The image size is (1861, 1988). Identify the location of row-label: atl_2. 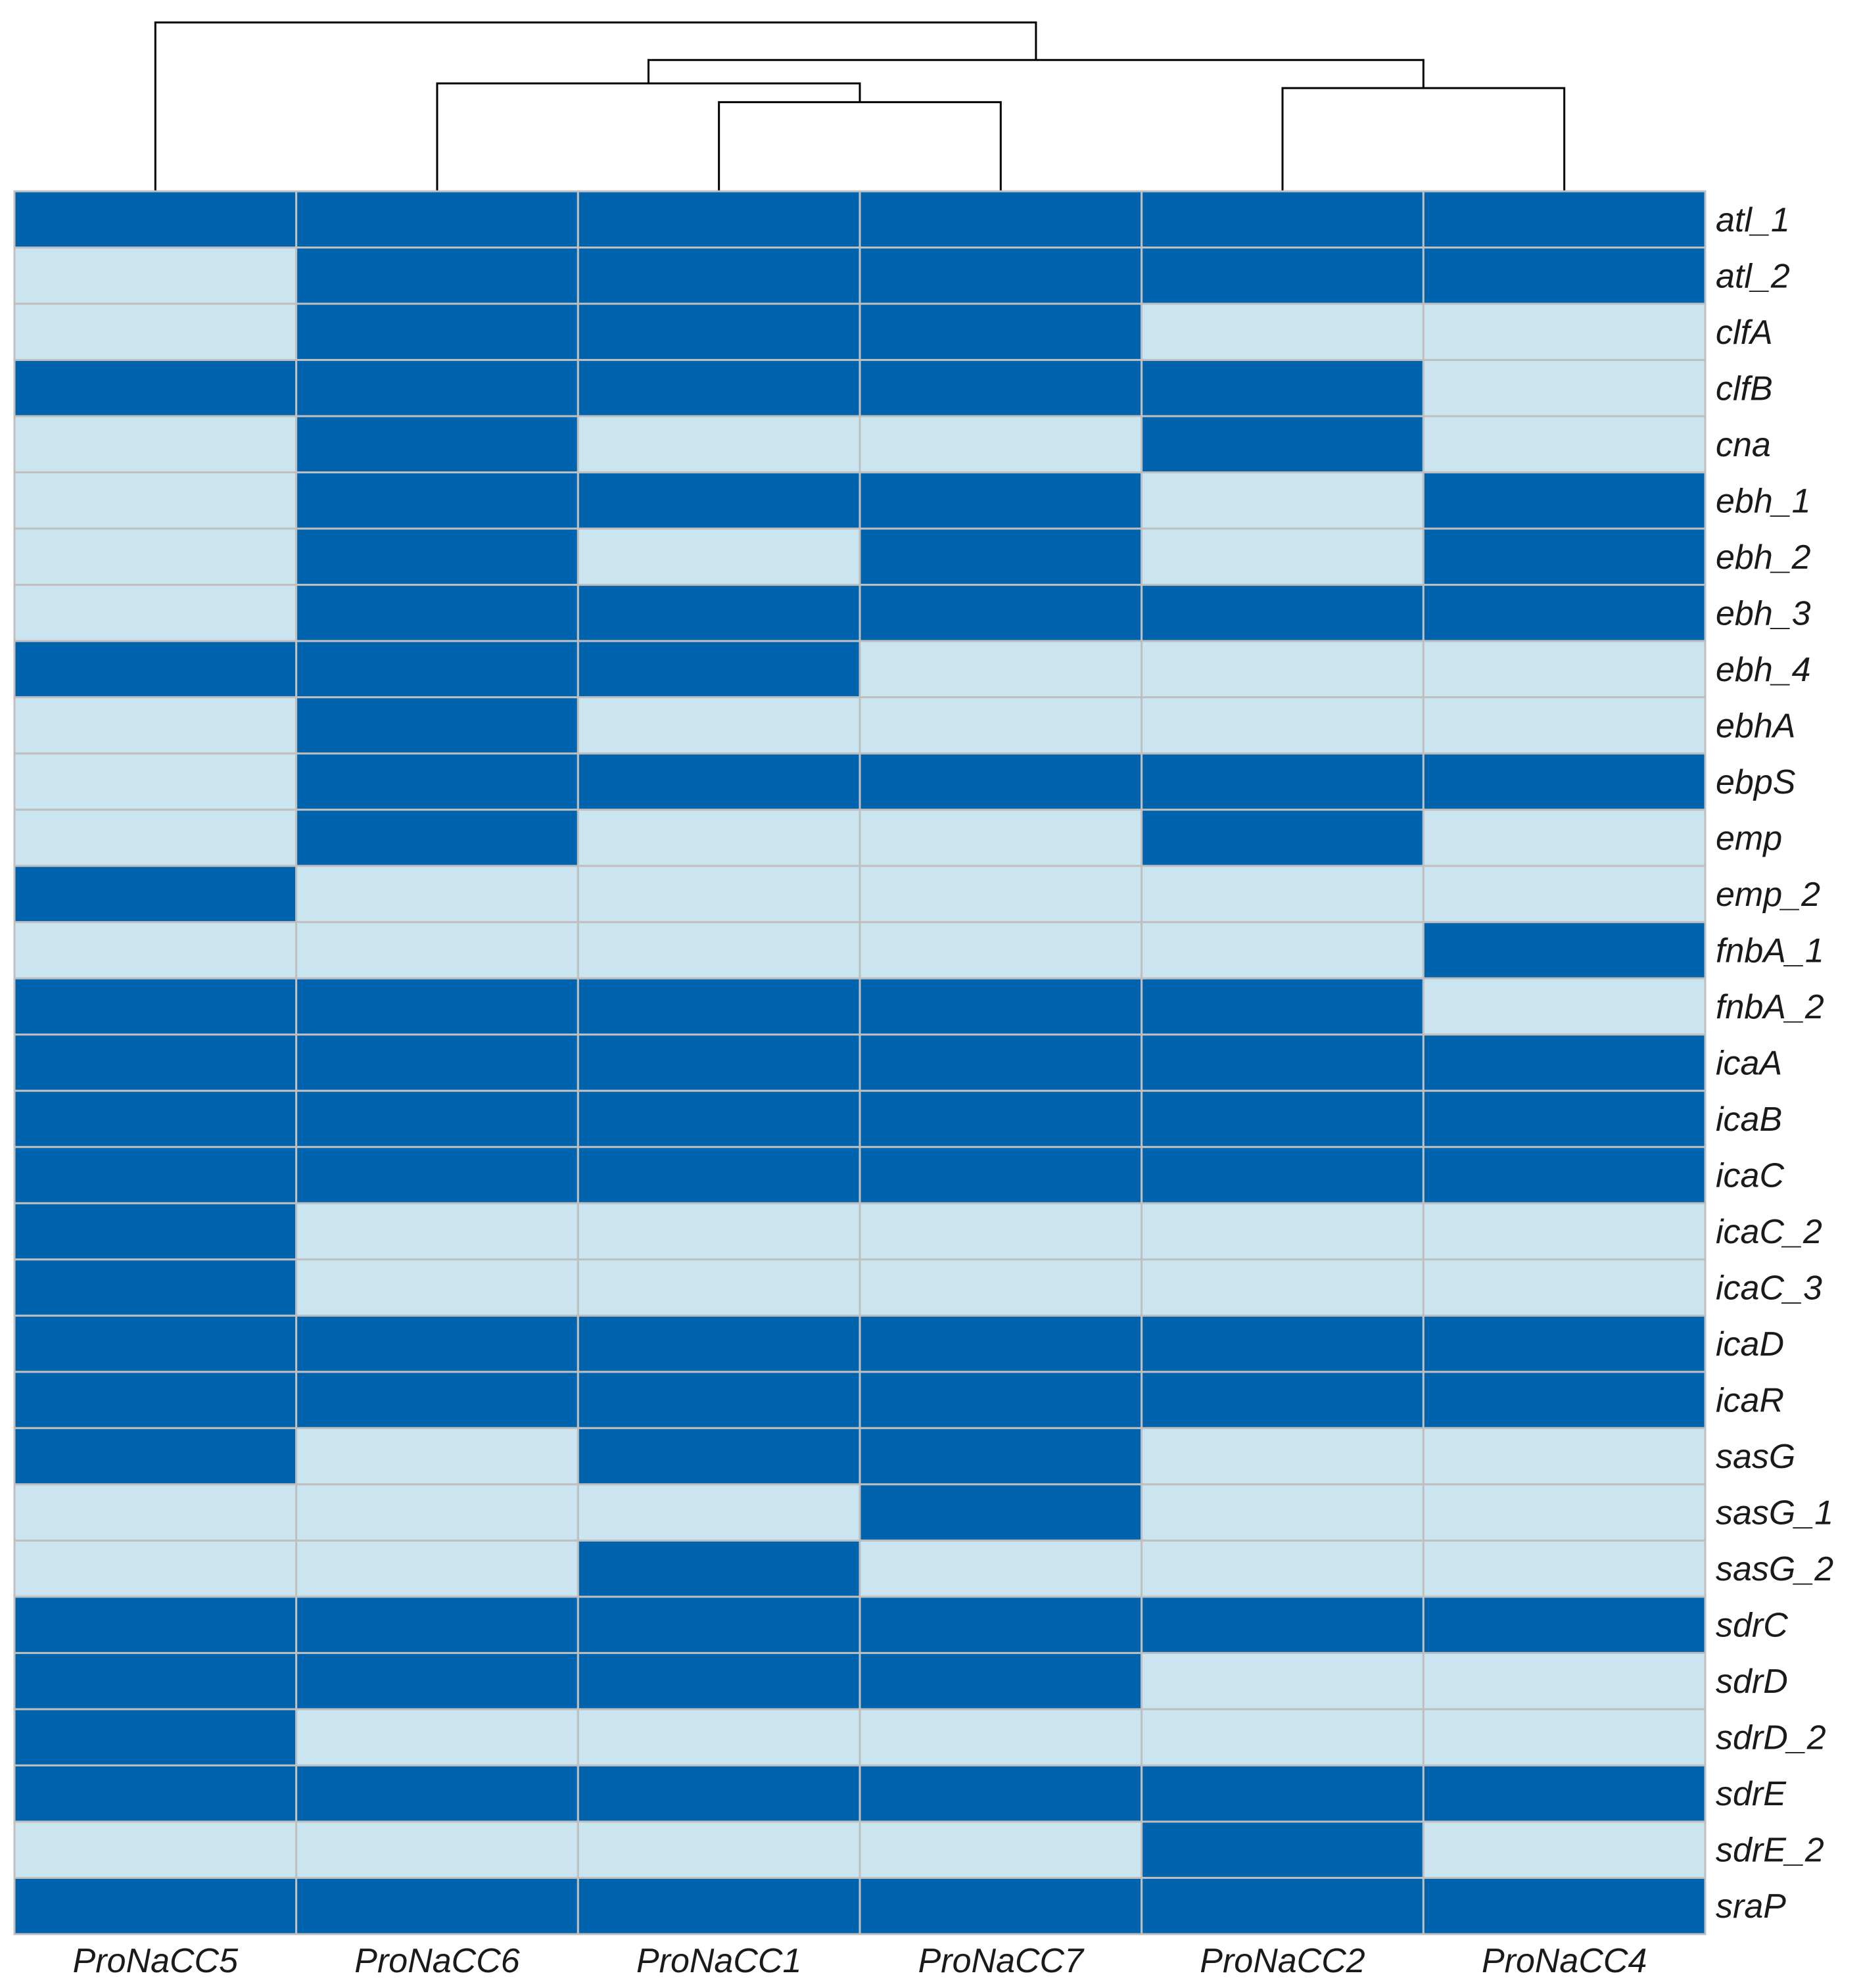
(1753, 276).